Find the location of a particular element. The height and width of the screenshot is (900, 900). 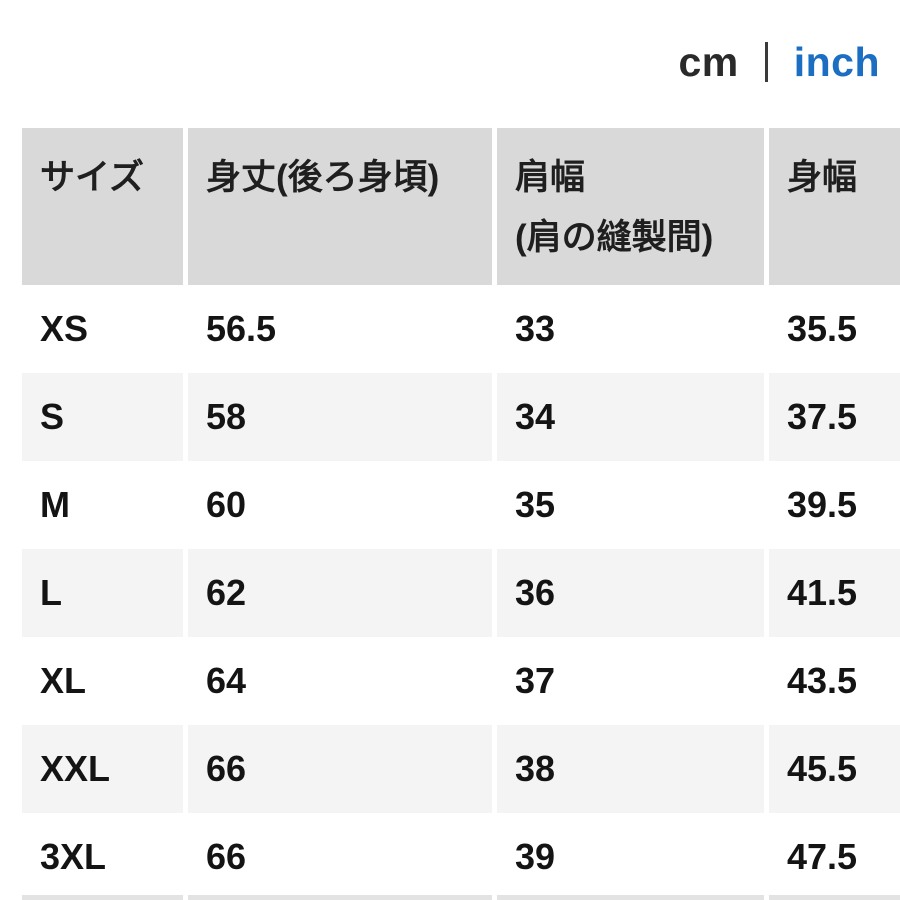

body-length-value: 62 is located at coordinates (340, 593).